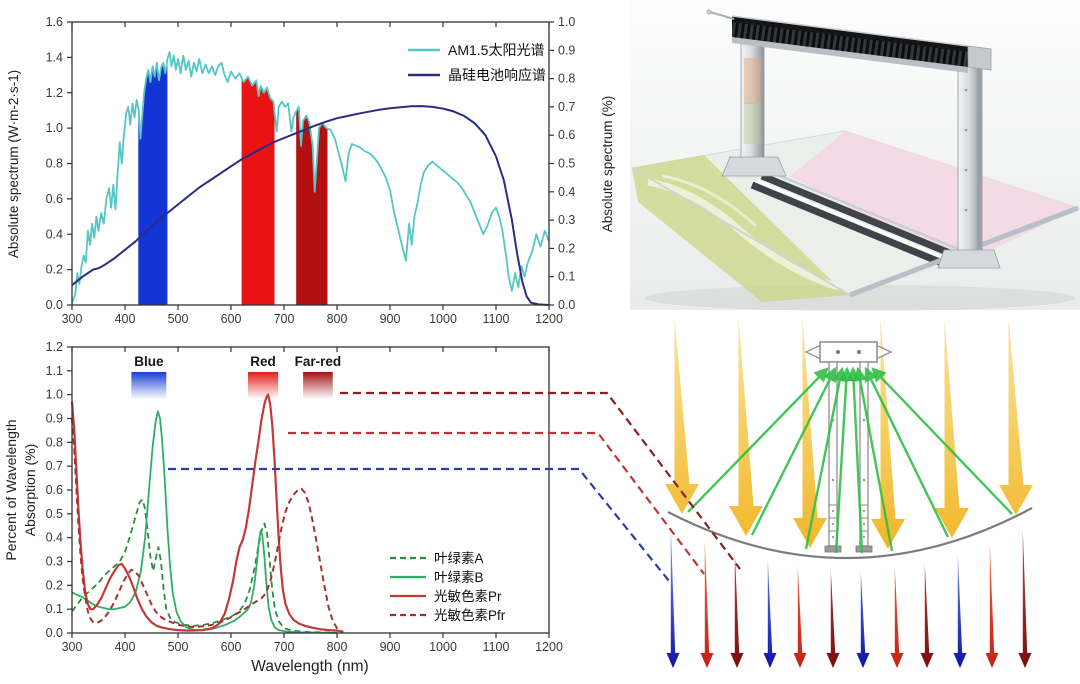 This screenshot has height=684, width=1080. I want to click on band-connector-overlay, so click(454, 486).